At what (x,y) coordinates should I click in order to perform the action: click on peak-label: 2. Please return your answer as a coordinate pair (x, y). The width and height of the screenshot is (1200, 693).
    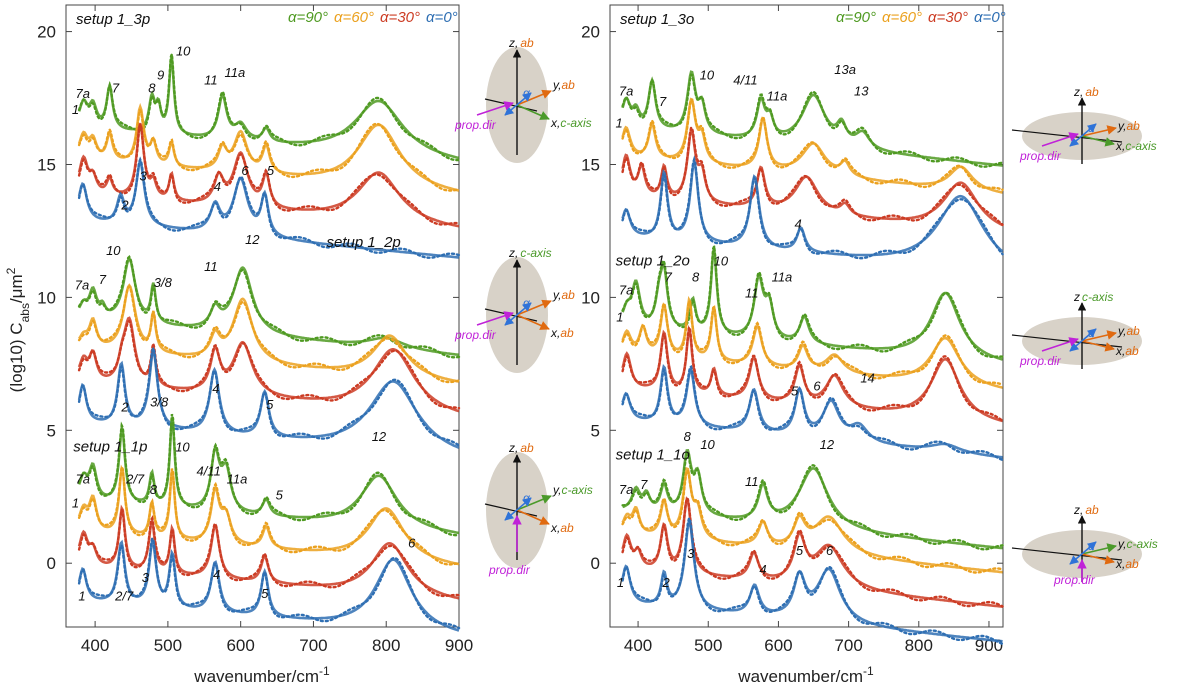
    Looking at the image, I should click on (666, 582).